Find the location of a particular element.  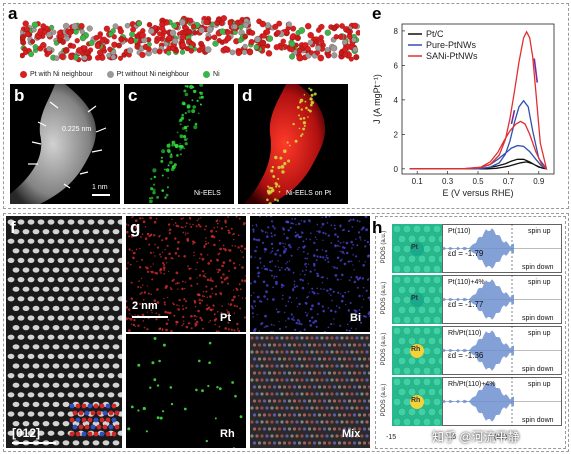

haadf-wire is located at coordinates (58, 144).